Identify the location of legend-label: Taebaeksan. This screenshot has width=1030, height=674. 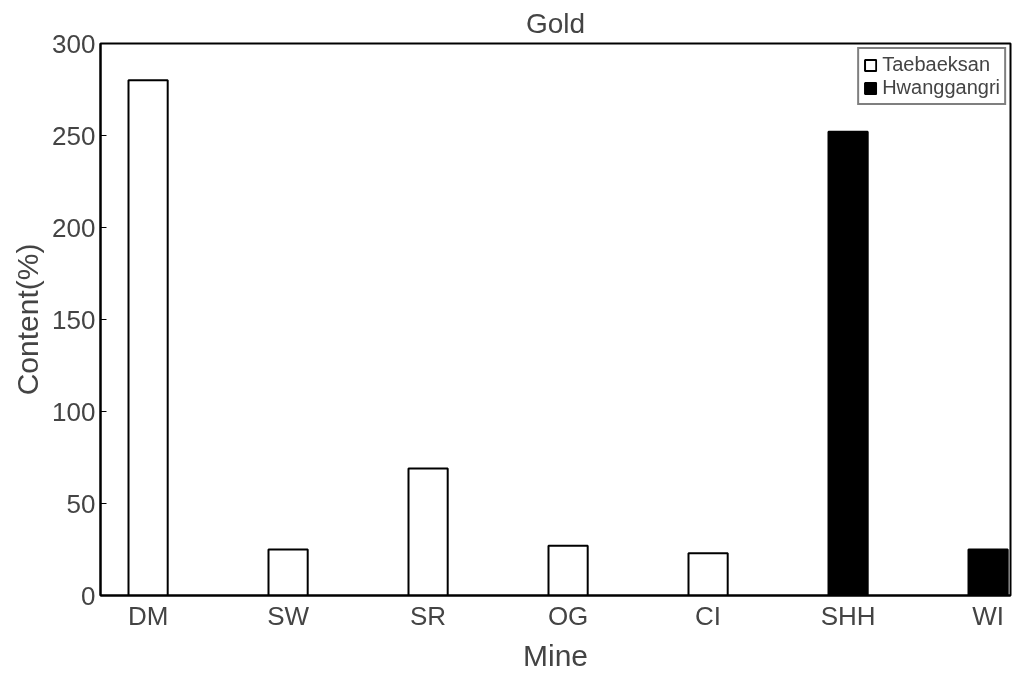
(936, 64).